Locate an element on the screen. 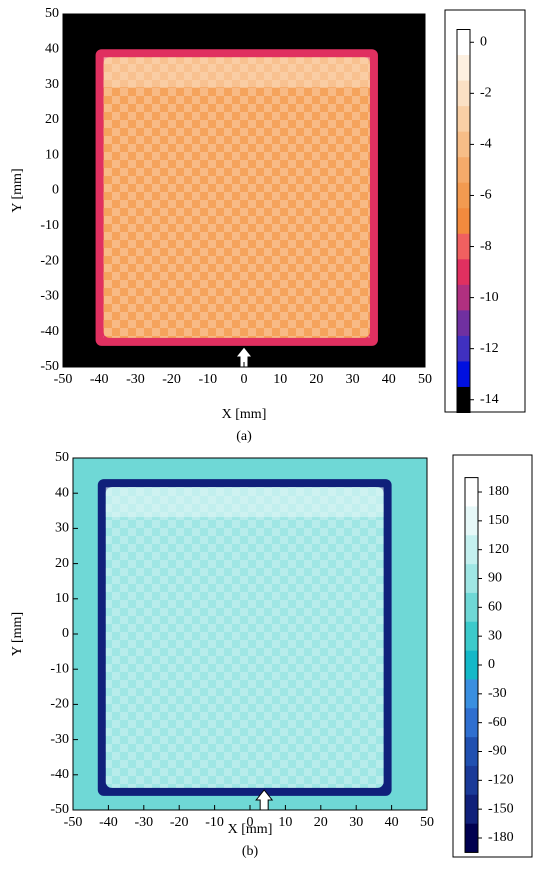  x-tick-label: 10 is located at coordinates (280, 379).